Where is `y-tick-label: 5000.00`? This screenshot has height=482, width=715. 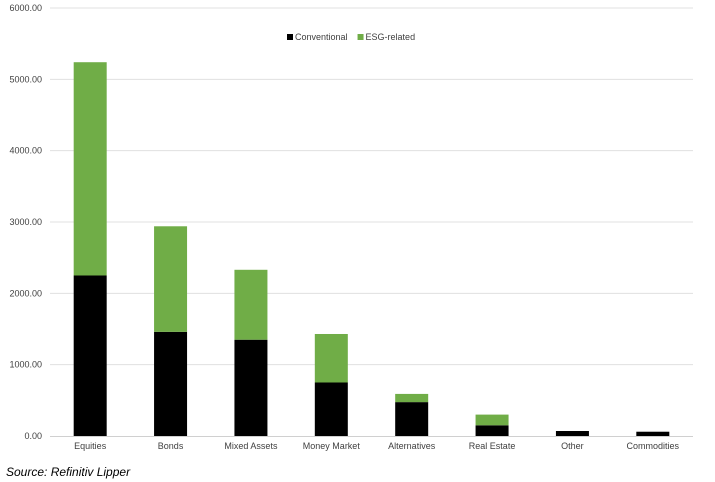 y-tick-label: 5000.00 is located at coordinates (25, 79).